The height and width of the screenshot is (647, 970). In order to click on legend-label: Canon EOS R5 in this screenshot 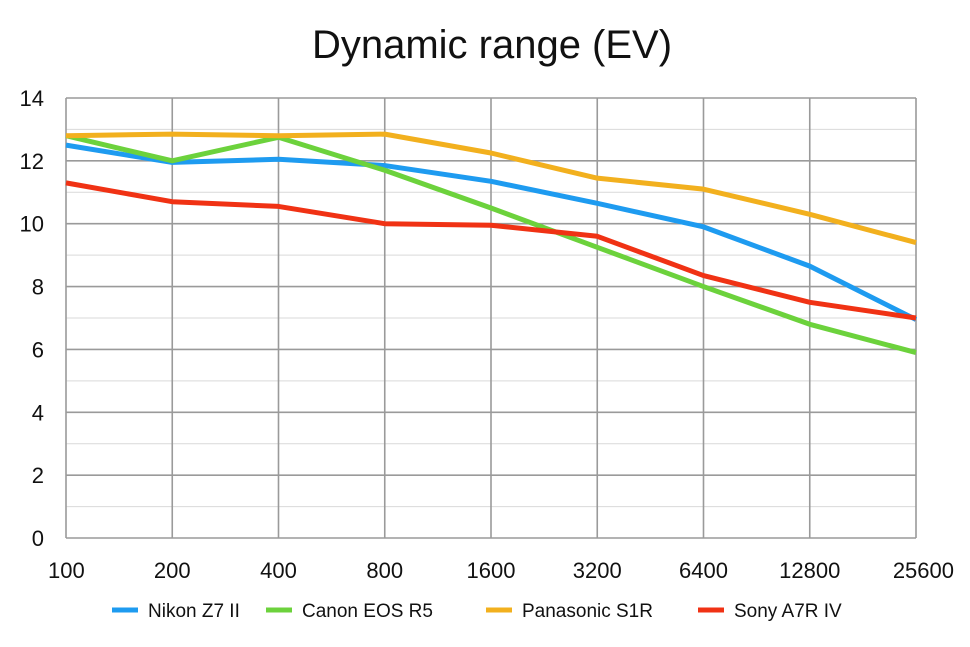, I will do `click(367, 611)`.